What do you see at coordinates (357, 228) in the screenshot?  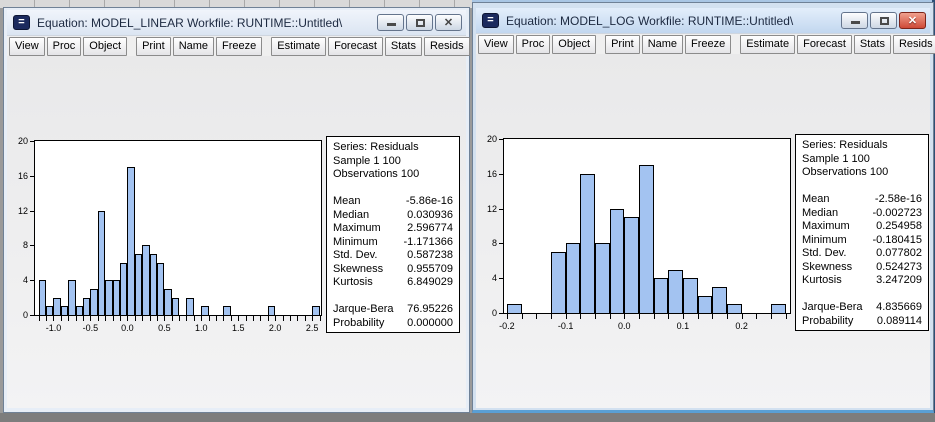 I see `stat-label: Maximum` at bounding box center [357, 228].